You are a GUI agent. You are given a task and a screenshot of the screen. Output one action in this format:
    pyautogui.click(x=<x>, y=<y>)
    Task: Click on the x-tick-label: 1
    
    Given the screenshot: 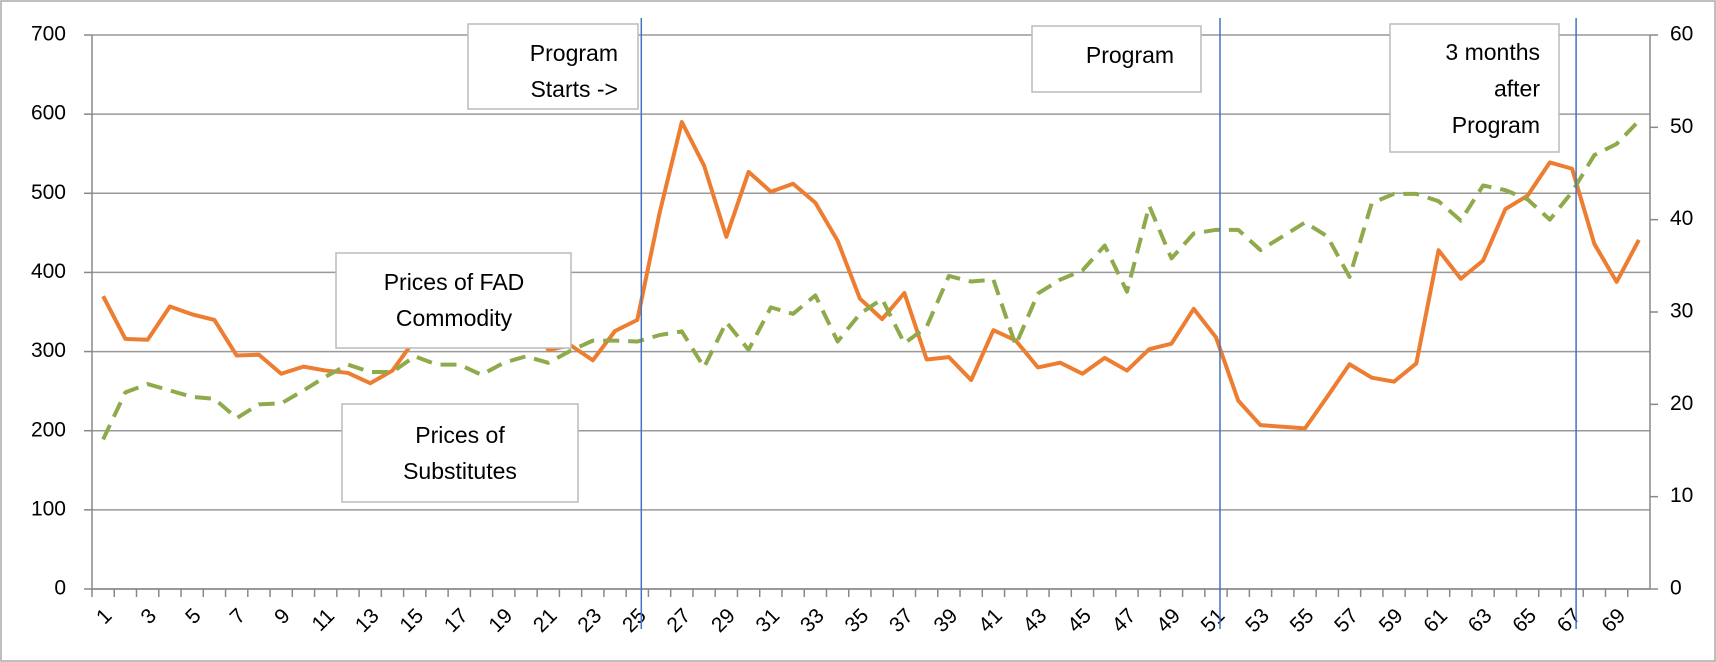 What is the action you would take?
    pyautogui.click(x=104, y=616)
    